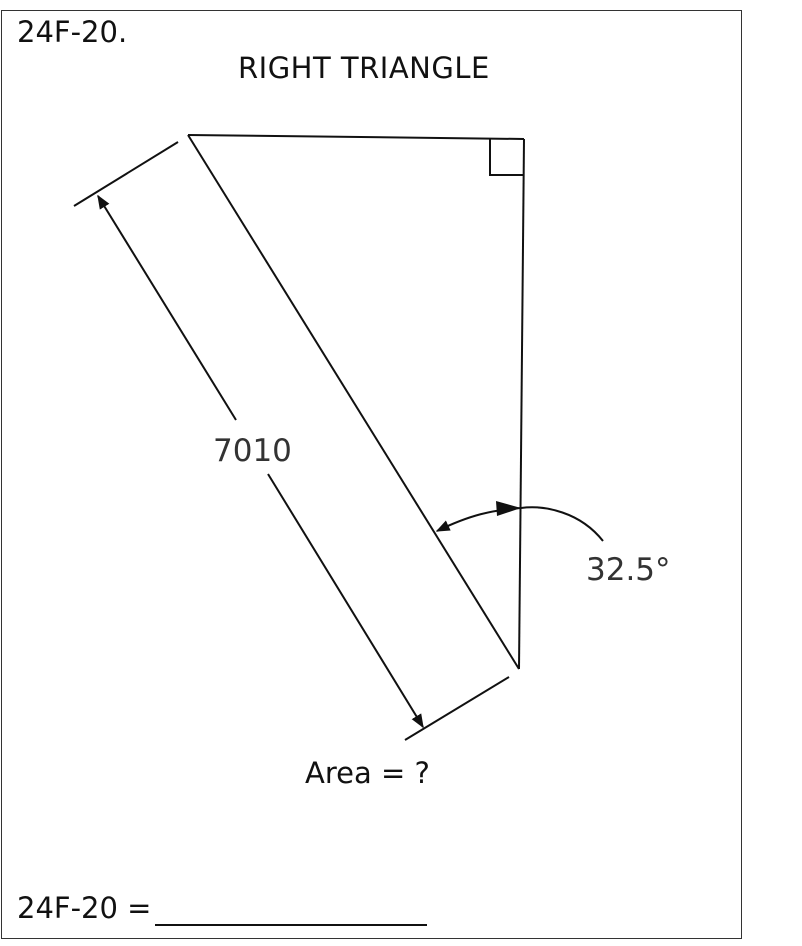  What do you see at coordinates (356, 137) in the screenshot?
I see `triangle-top-side` at bounding box center [356, 137].